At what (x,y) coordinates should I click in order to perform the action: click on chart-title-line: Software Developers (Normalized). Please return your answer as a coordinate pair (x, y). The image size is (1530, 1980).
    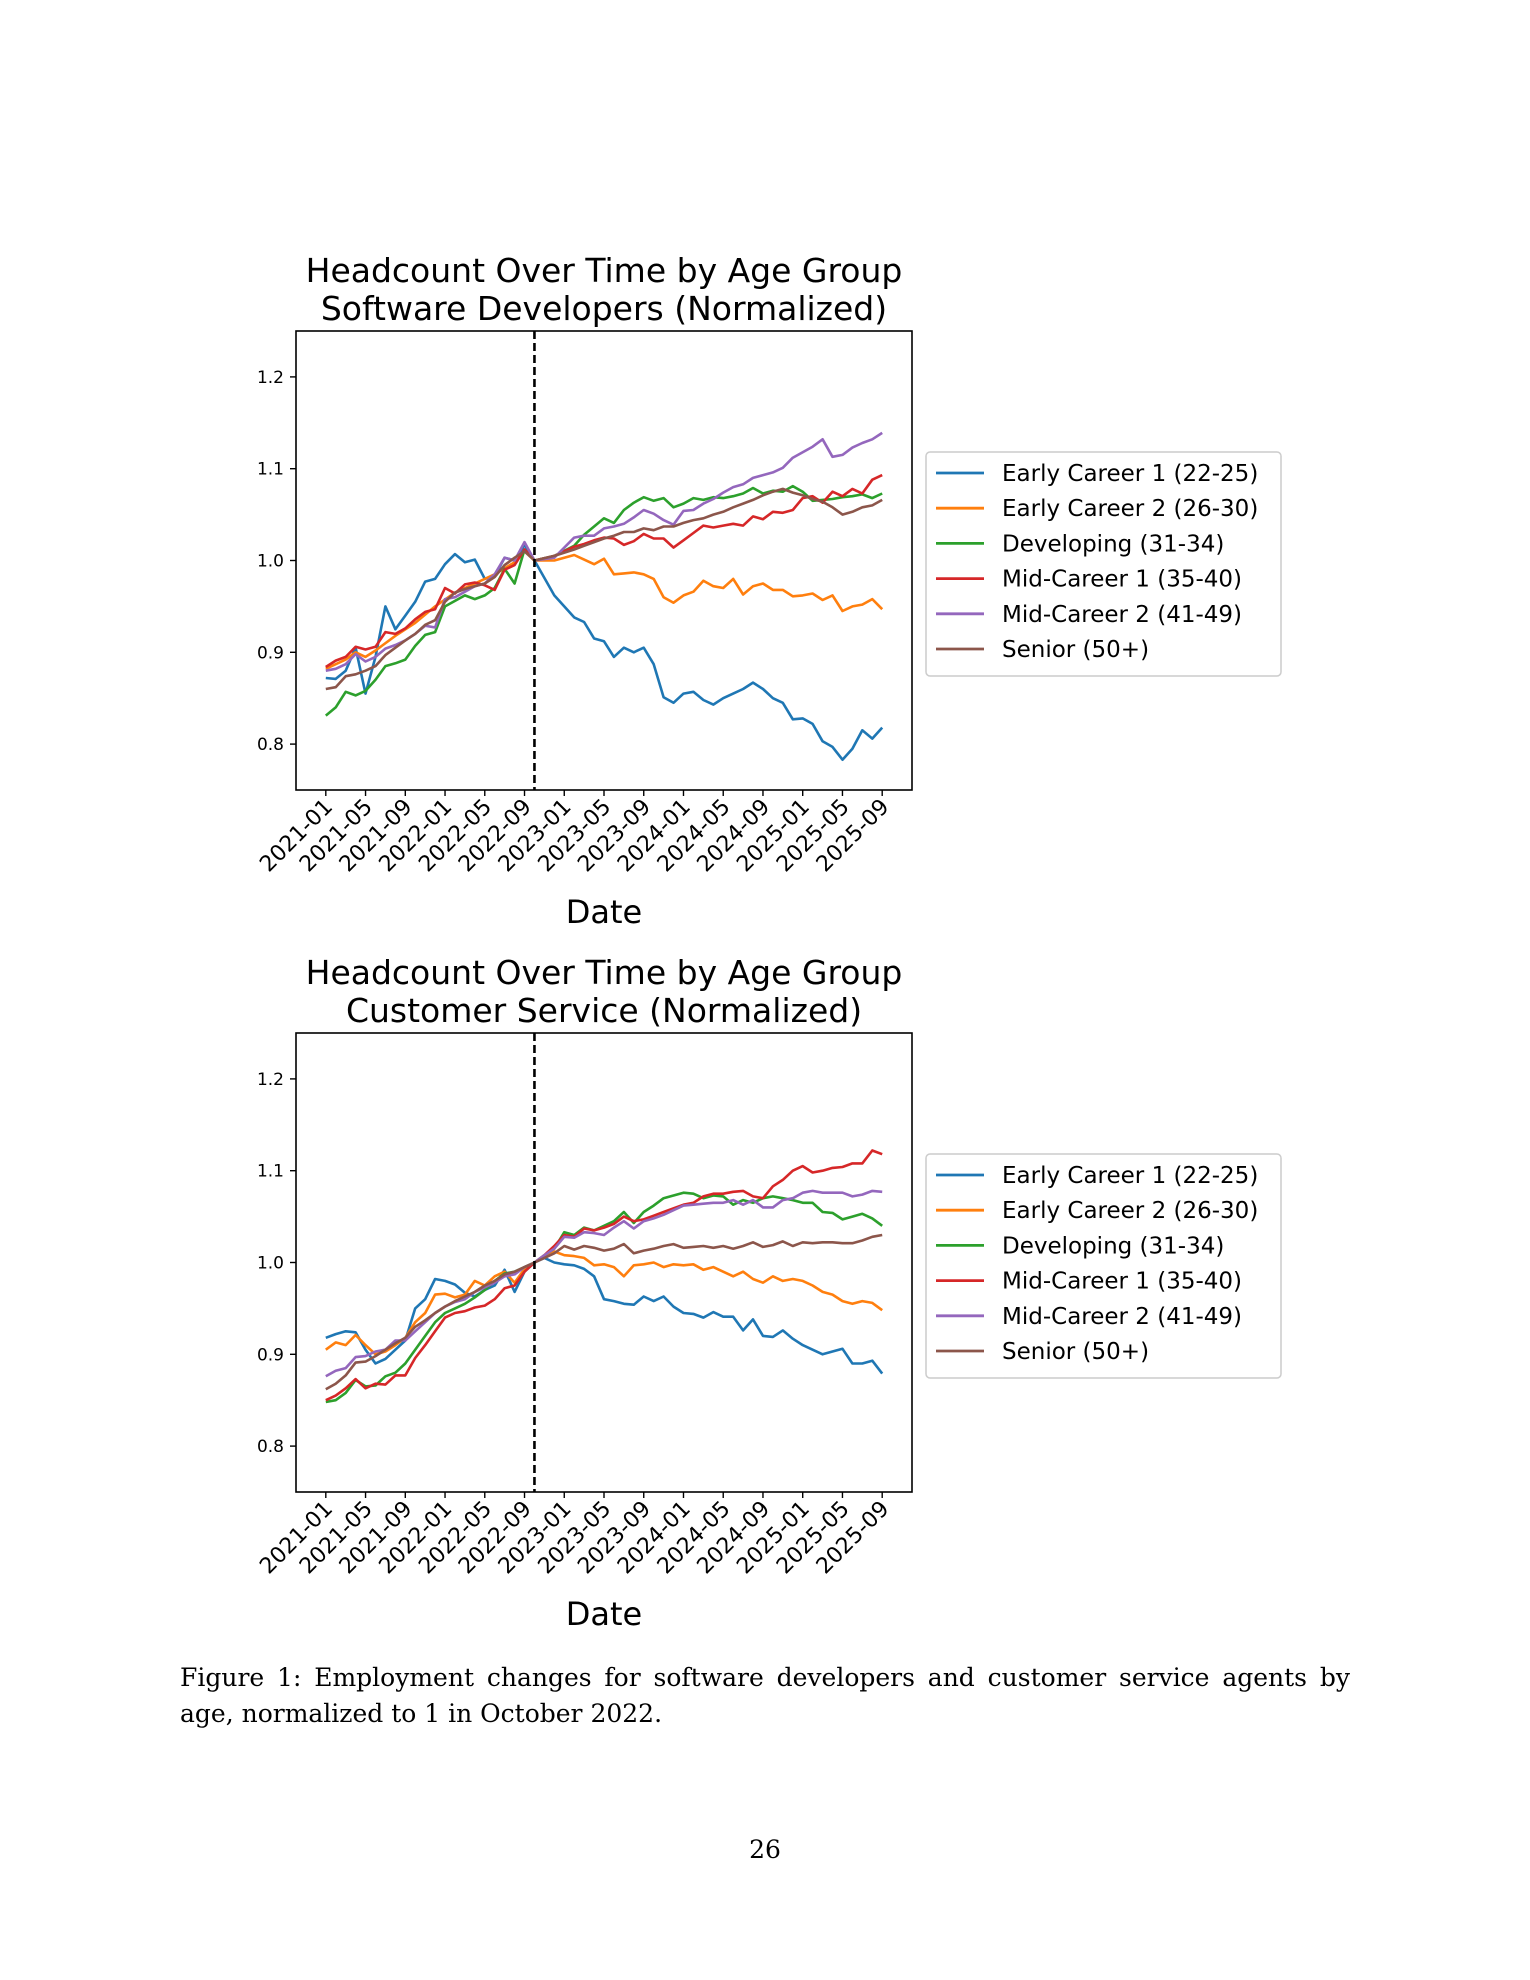
    Looking at the image, I should click on (604, 308).